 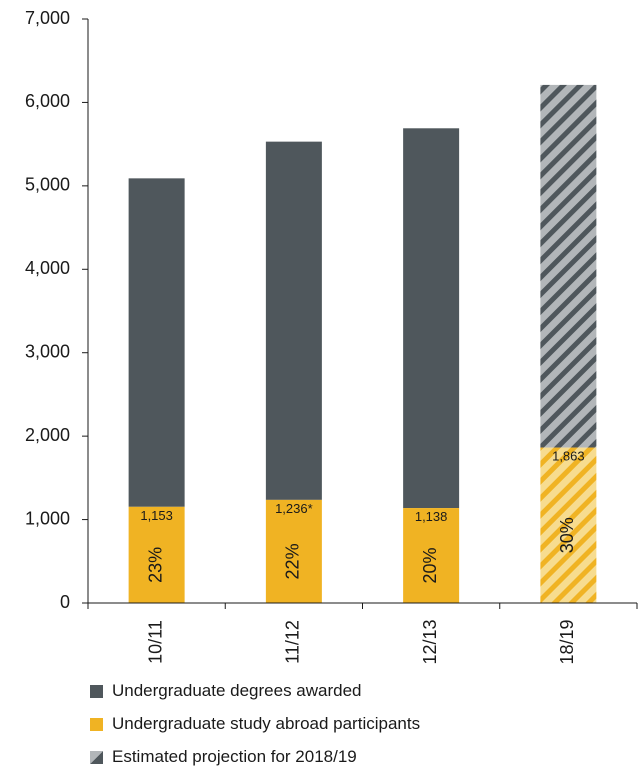 I want to click on y-tick-label-0: 0, so click(x=65, y=602).